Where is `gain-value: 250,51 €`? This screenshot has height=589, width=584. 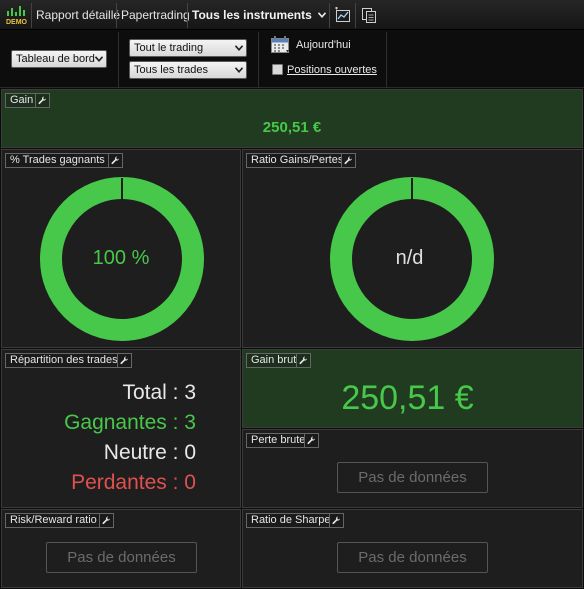 gain-value: 250,51 € is located at coordinates (292, 127).